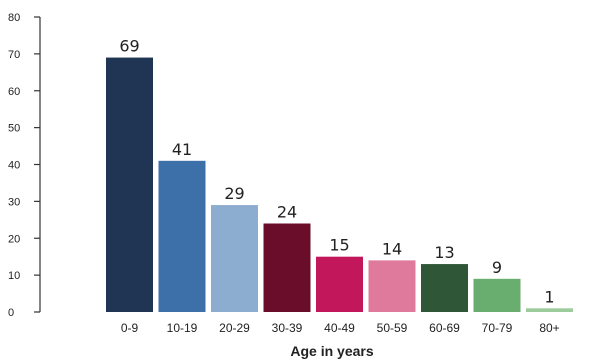 This screenshot has width=589, height=362. Describe the element at coordinates (24, 165) in the screenshot. I see `y-axis: 0 10 20 30 40 50 60 70 80` at that location.